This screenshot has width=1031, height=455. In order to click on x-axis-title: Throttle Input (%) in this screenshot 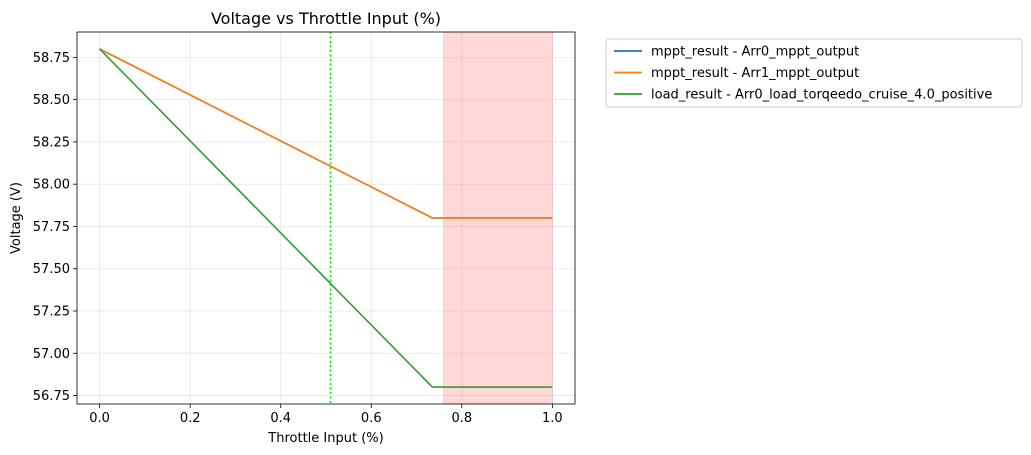, I will do `click(325, 438)`.